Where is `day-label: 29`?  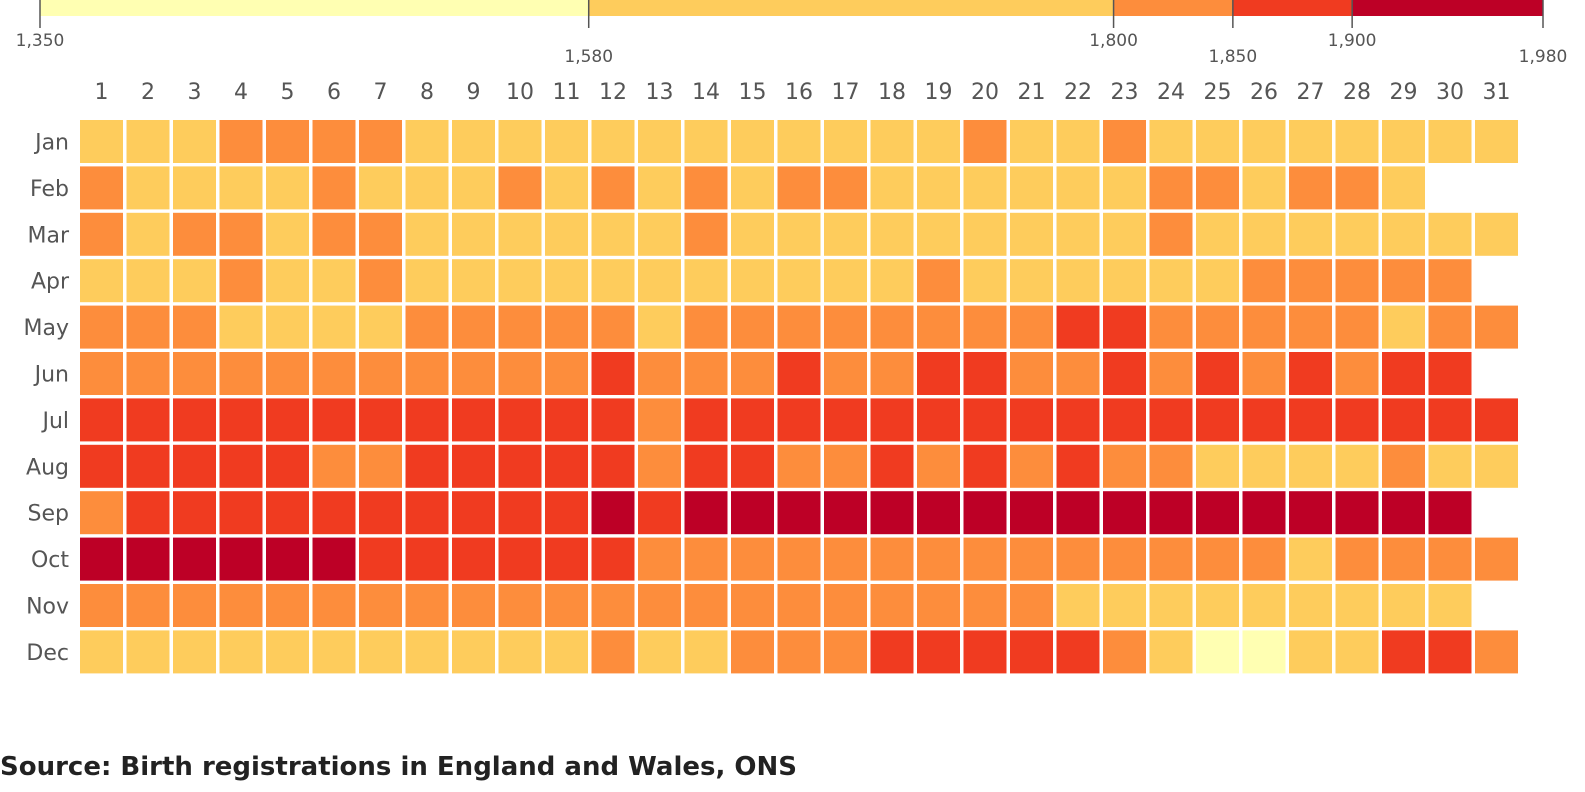 day-label: 29 is located at coordinates (1404, 92).